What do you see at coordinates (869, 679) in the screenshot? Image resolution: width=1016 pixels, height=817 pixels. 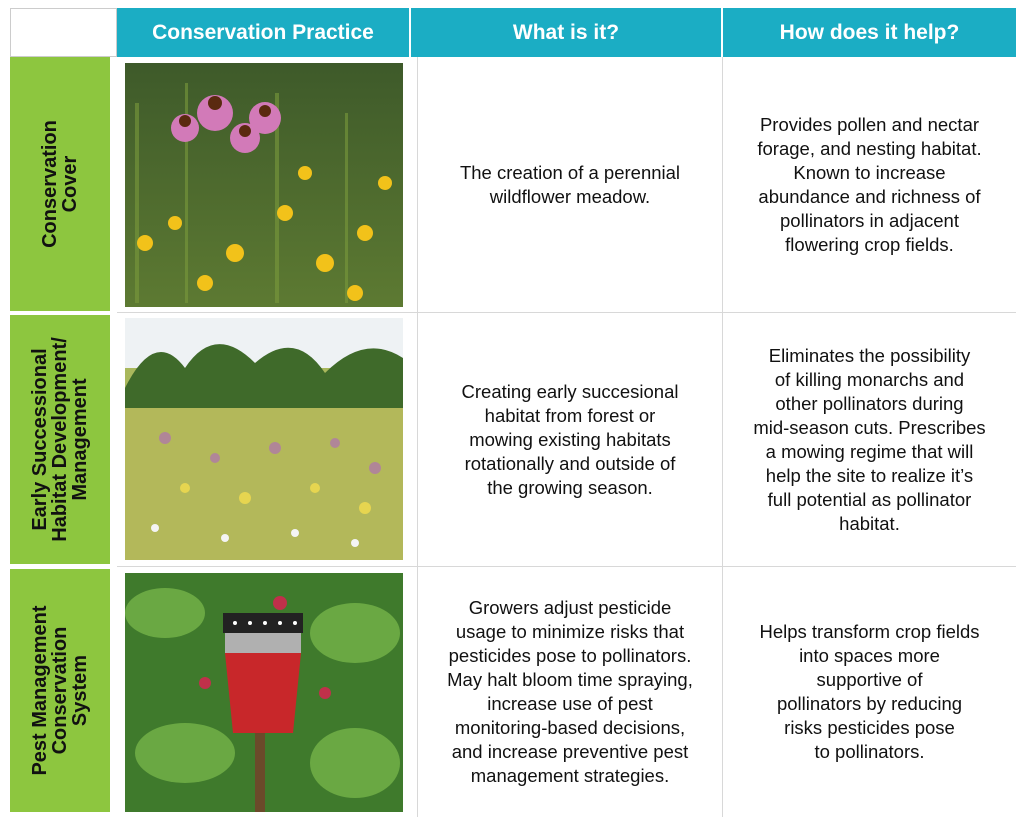 I see `help-line: supportive of` at bounding box center [869, 679].